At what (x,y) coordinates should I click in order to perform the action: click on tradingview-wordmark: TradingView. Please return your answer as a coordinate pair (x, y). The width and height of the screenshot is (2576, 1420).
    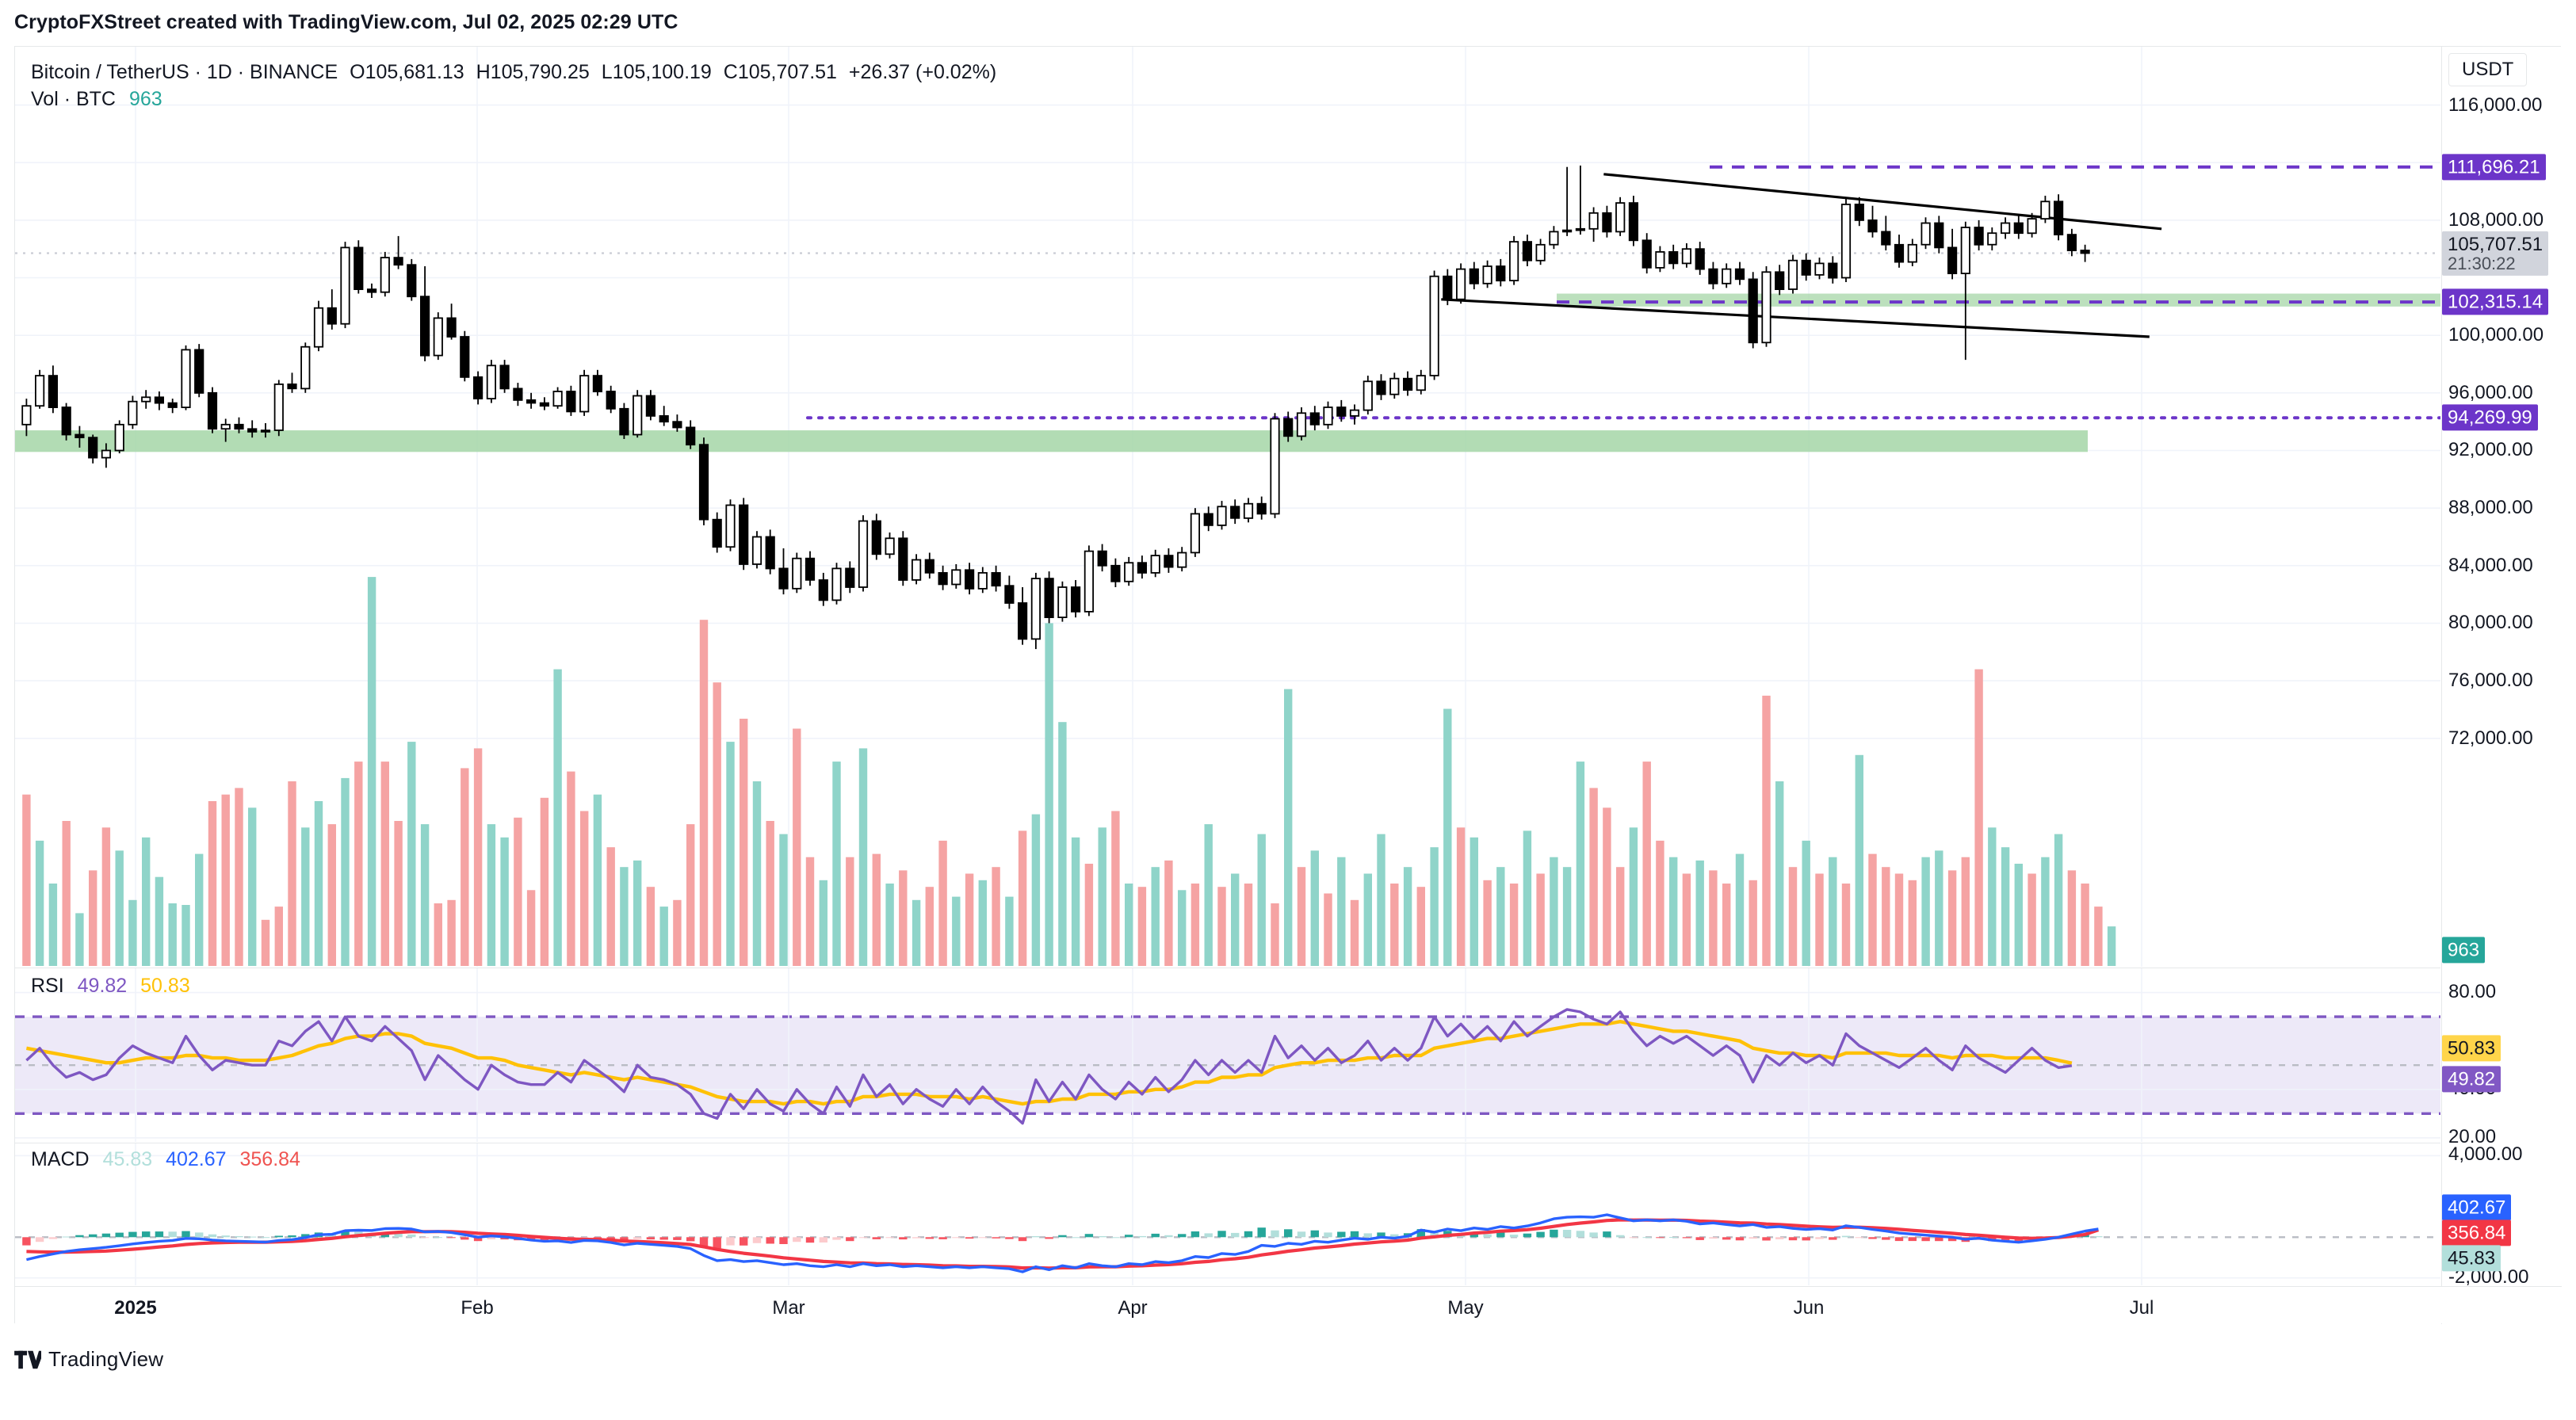
    Looking at the image, I should click on (106, 1359).